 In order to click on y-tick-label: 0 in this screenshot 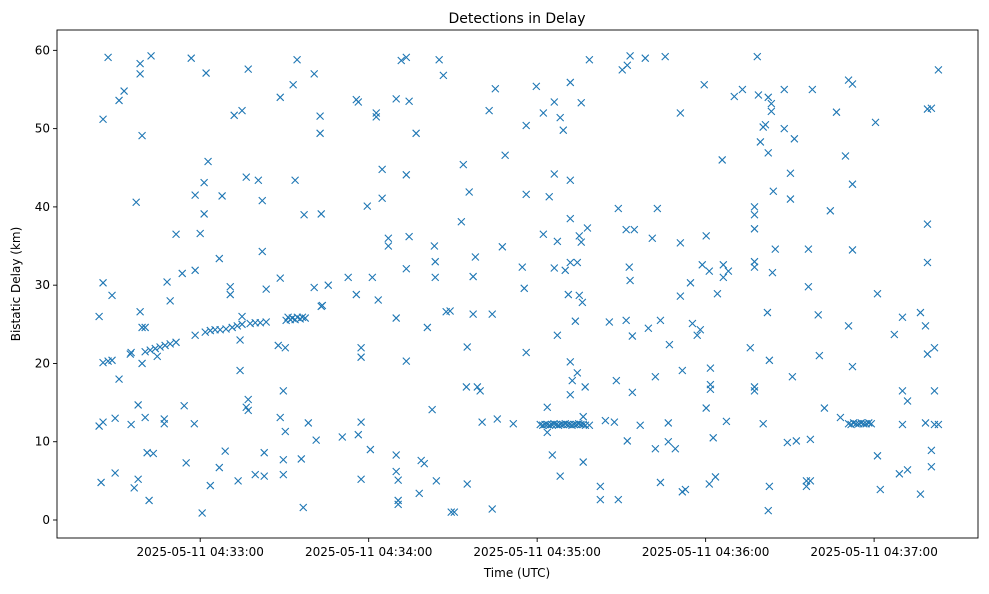, I will do `click(46, 520)`.